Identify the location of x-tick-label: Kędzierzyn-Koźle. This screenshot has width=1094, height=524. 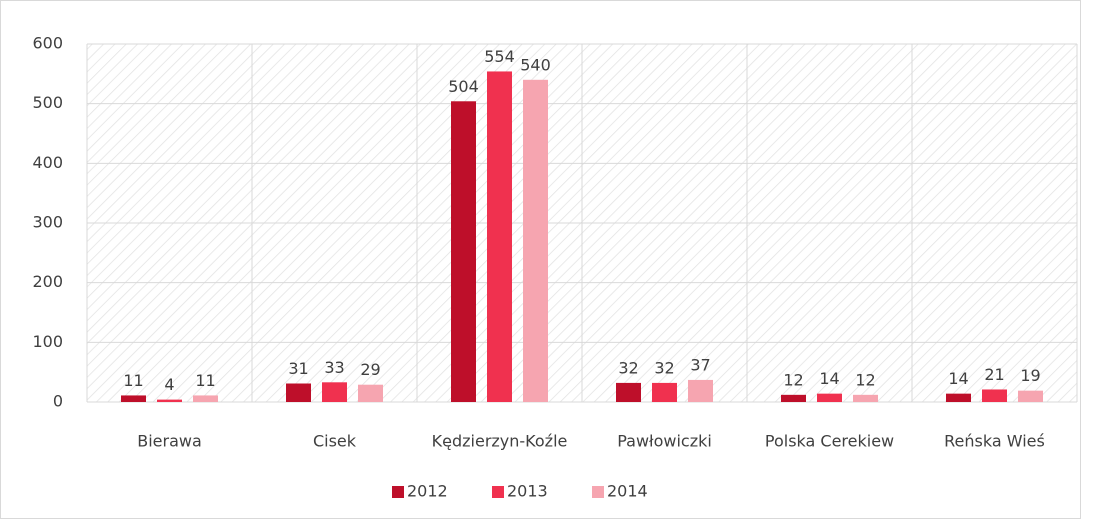
(500, 441).